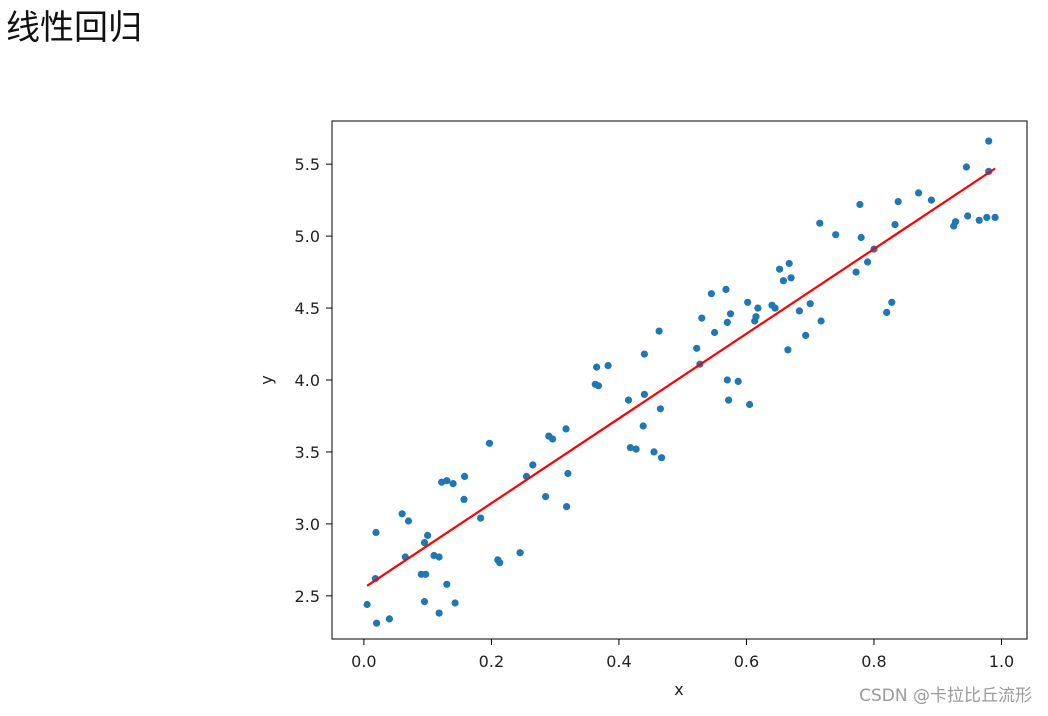 Image resolution: width=1048 pixels, height=716 pixels. I want to click on y-tick-label: 4.5, so click(307, 308).